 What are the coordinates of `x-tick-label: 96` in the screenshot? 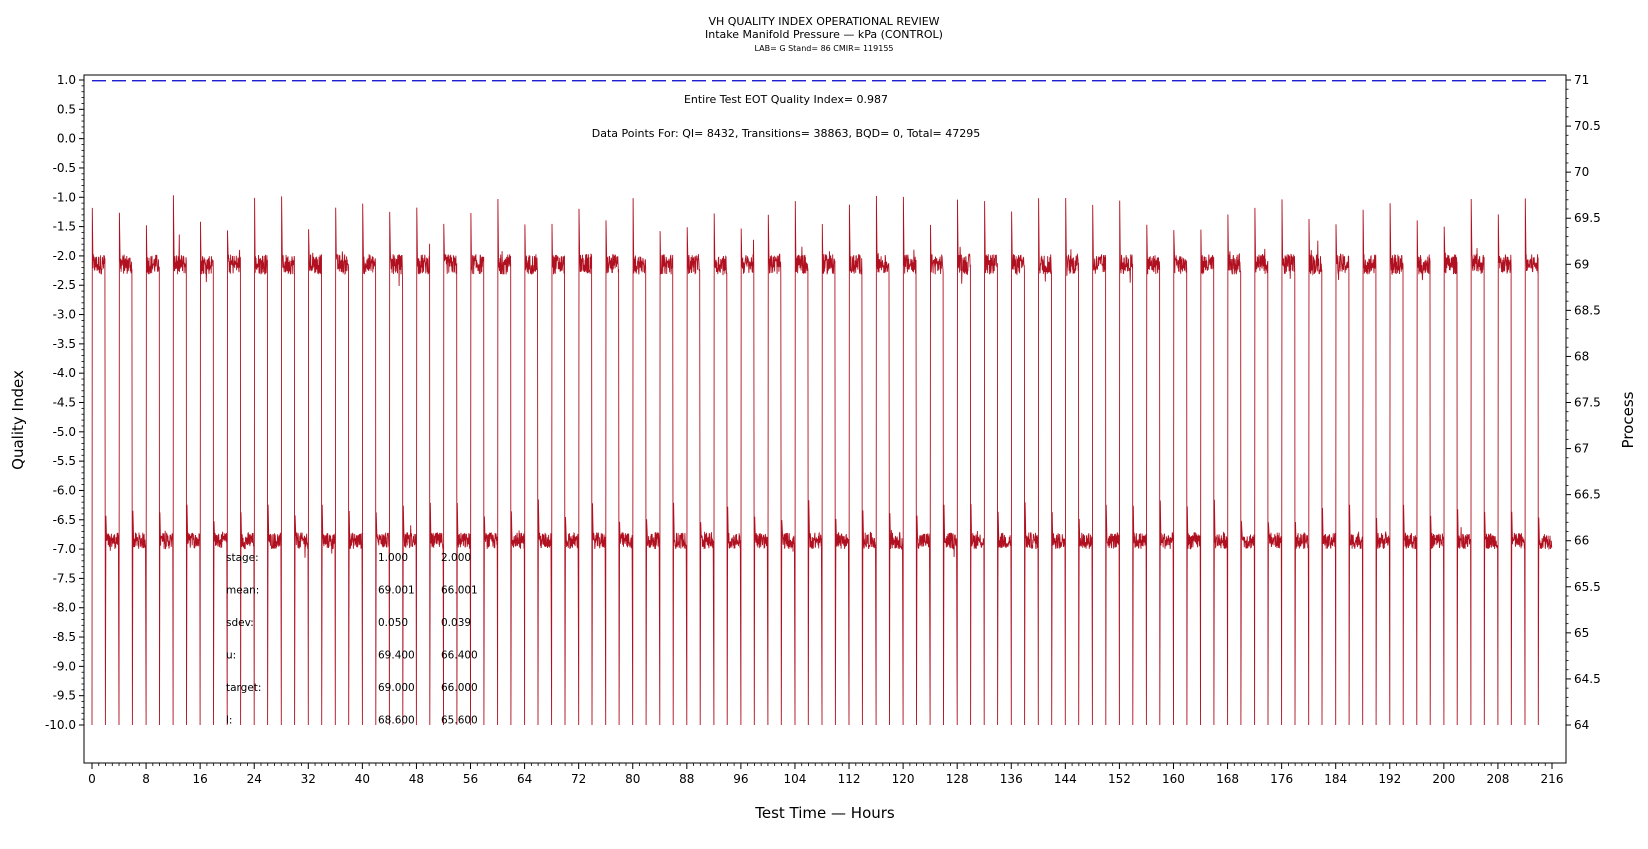 It's located at (740, 779).